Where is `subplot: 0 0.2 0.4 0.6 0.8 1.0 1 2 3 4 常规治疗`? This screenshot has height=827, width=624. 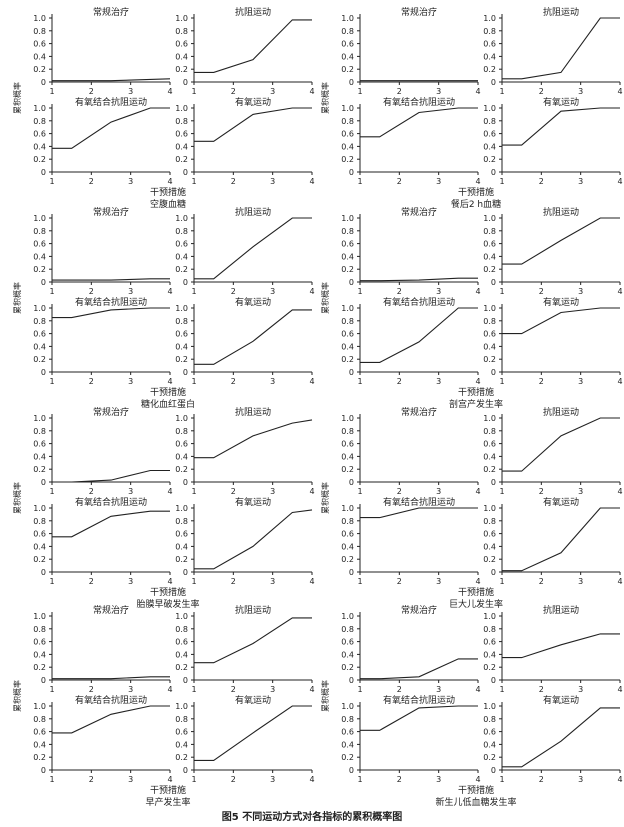
subplot: 0 0.2 0.4 0.6 0.8 1.0 1 2 3 4 常规治疗 is located at coordinates (410, 649).